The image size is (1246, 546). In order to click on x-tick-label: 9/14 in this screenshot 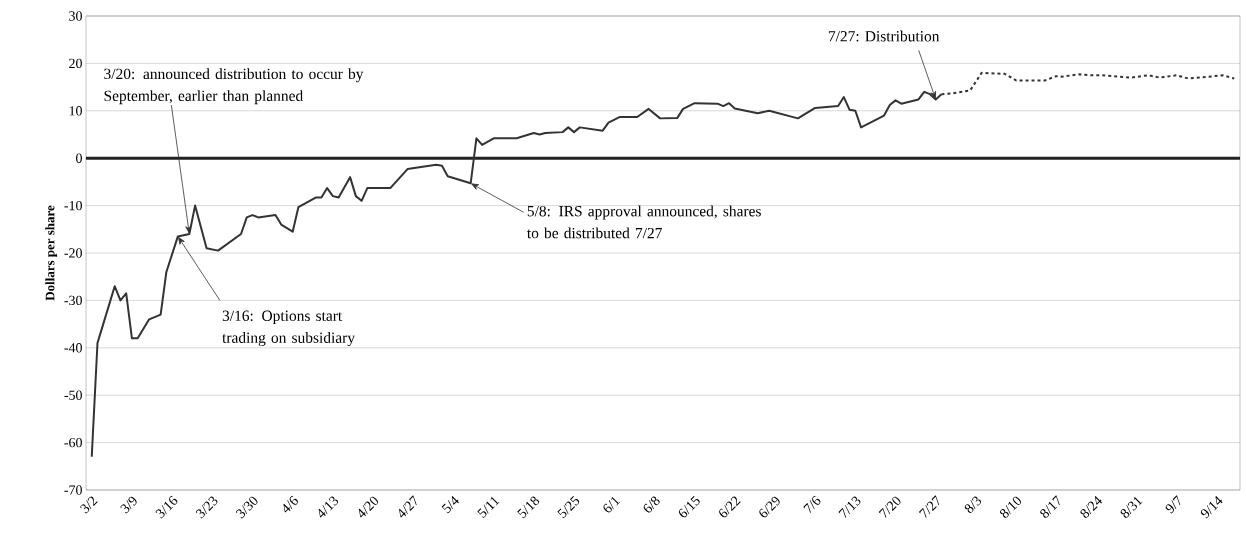, I will do `click(1211, 507)`.